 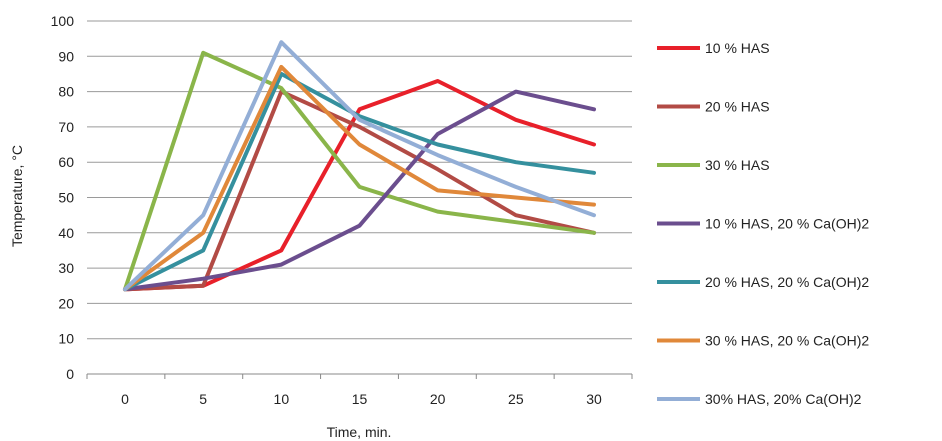 I want to click on y-tick-label: 60, so click(x=66, y=162).